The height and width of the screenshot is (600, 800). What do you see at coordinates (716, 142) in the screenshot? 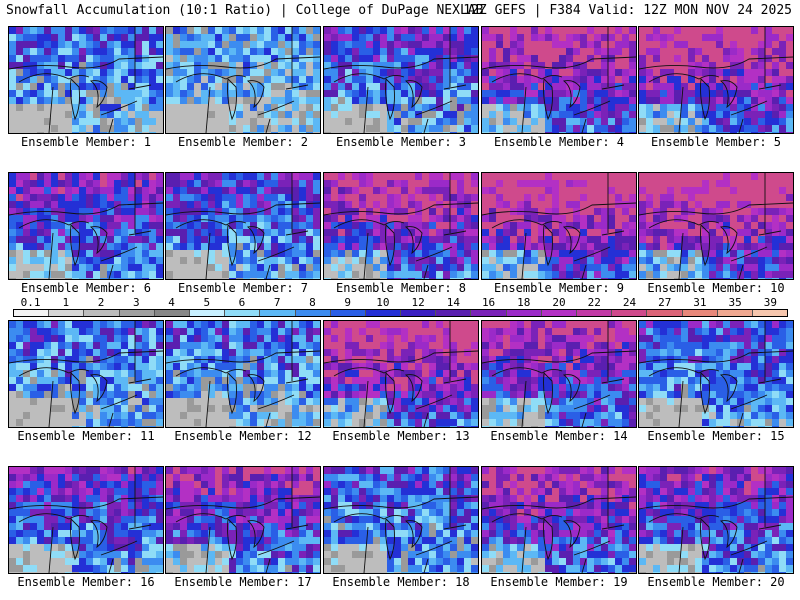
I see `ensemble-member-label: Ensemble Member: 5` at bounding box center [716, 142].